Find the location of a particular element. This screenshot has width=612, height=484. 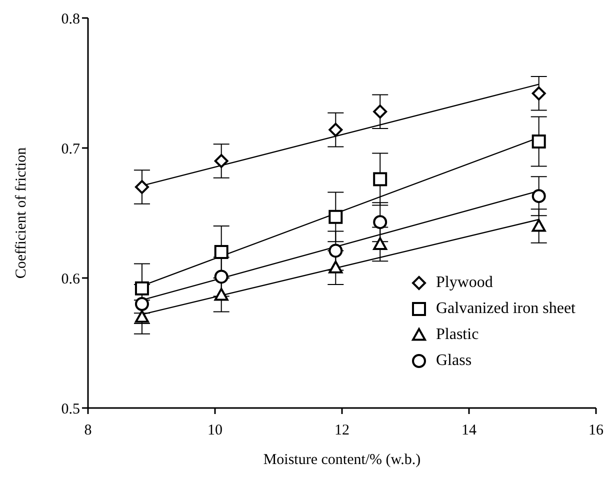

y-axis-title: Coefficient of friction is located at coordinates (21, 212).